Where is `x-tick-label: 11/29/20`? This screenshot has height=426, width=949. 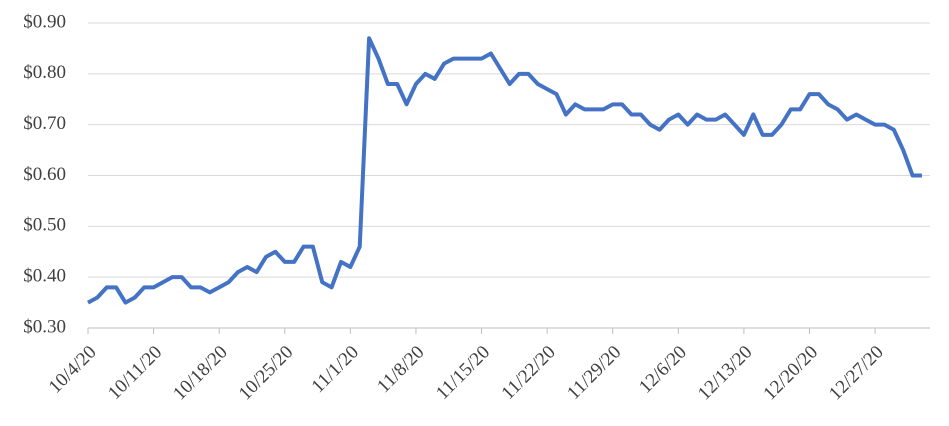
x-tick-label: 11/29/20 is located at coordinates (594, 373).